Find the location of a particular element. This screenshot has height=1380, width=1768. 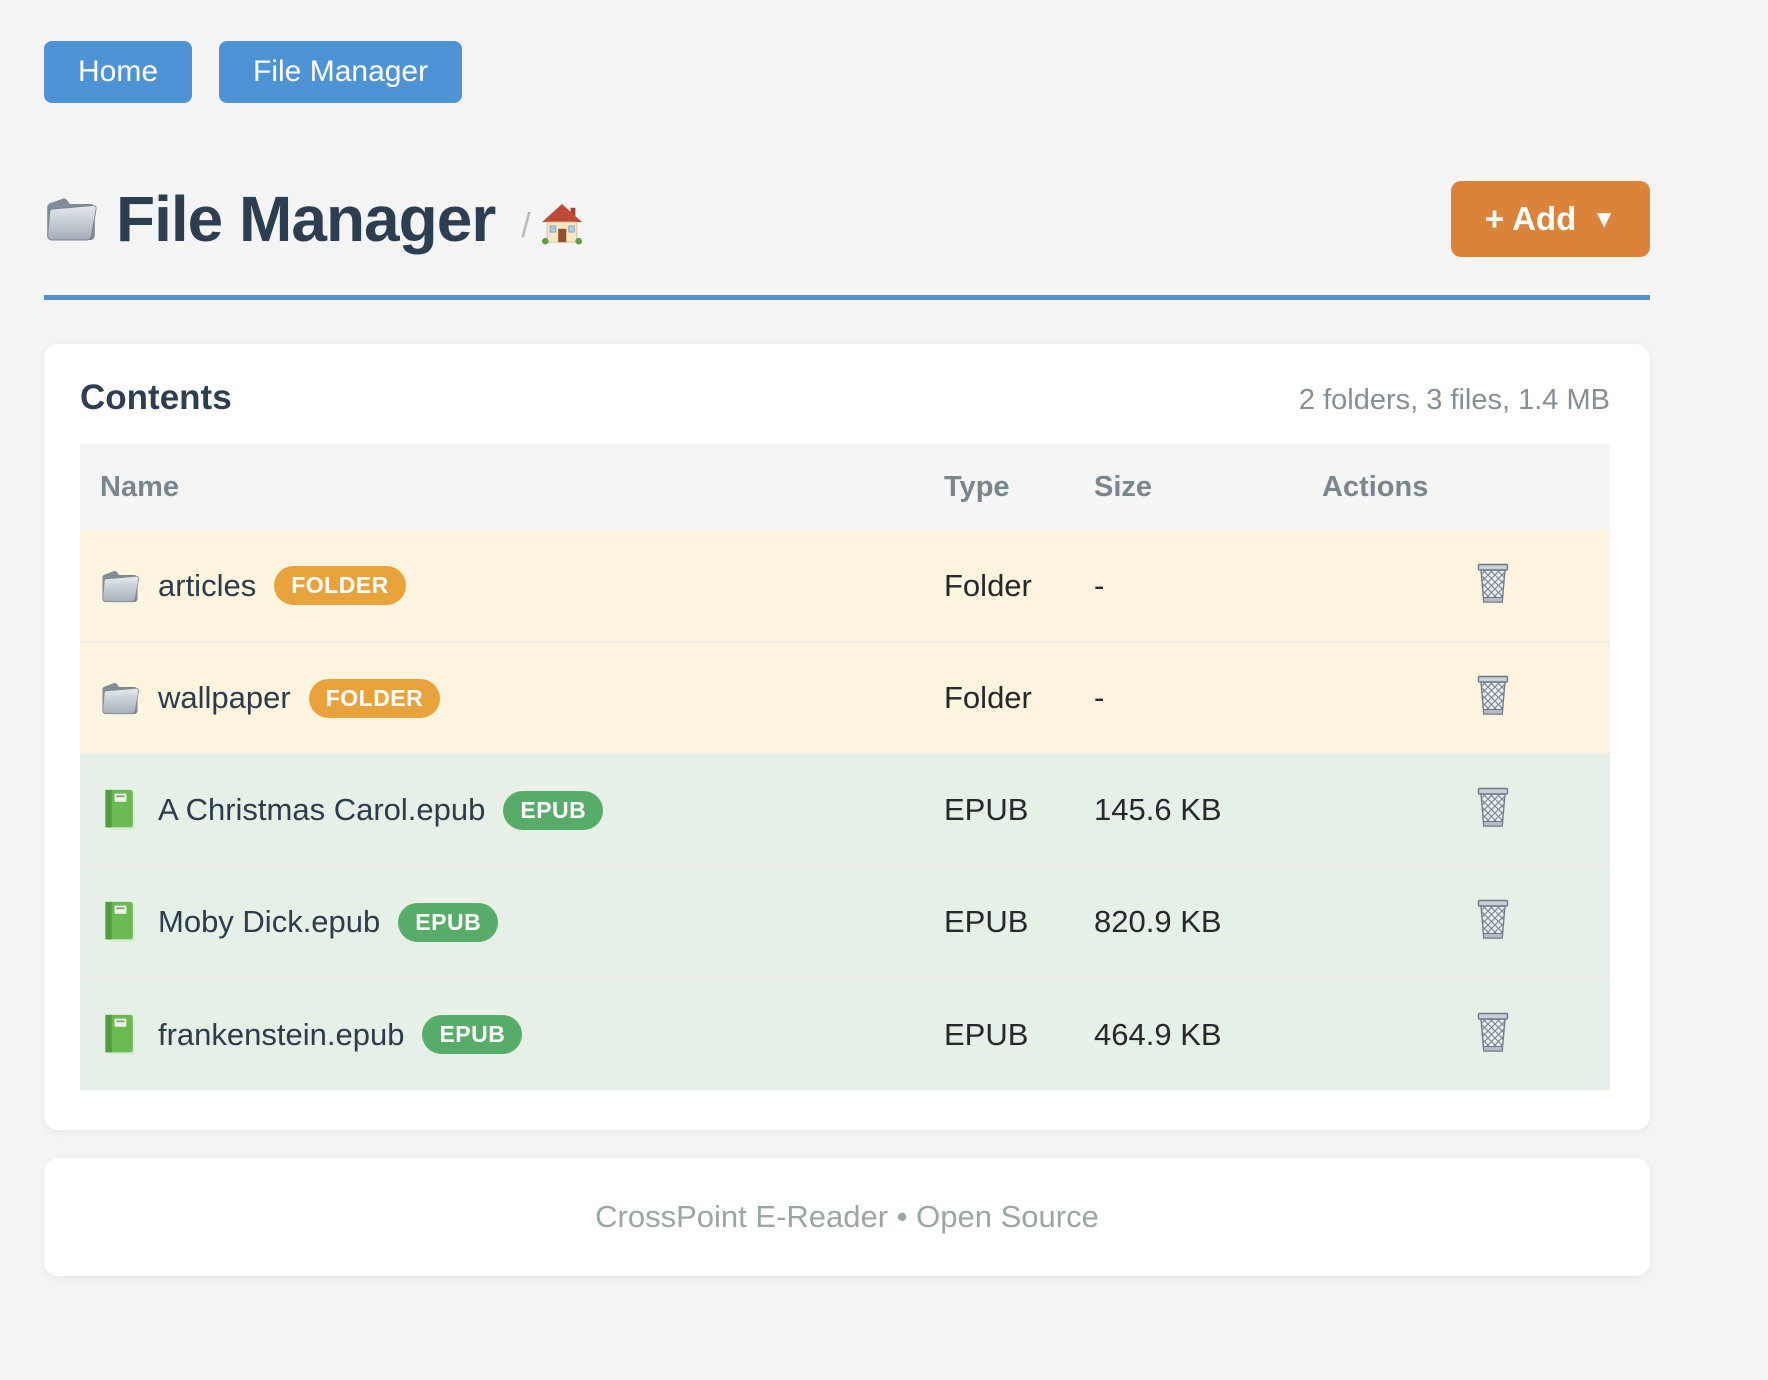

footer-text: CrossPoint E-Reader • Open Source is located at coordinates (847, 1216).